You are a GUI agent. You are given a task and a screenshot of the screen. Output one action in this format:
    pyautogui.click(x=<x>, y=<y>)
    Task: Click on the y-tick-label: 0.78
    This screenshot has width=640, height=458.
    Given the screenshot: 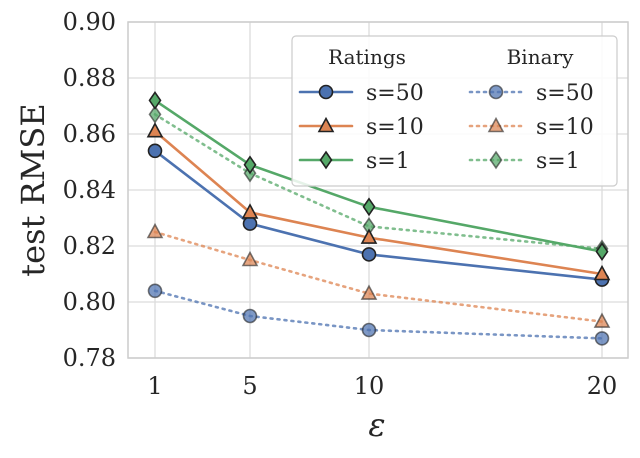 What is the action you would take?
    pyautogui.click(x=89, y=358)
    